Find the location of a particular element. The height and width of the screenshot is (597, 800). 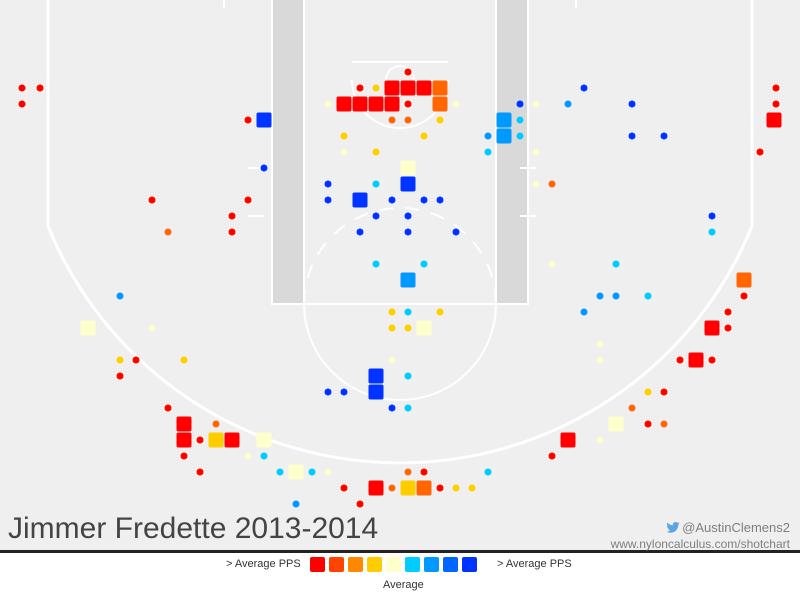

free-throw-arc-bottom is located at coordinates (400, 352).